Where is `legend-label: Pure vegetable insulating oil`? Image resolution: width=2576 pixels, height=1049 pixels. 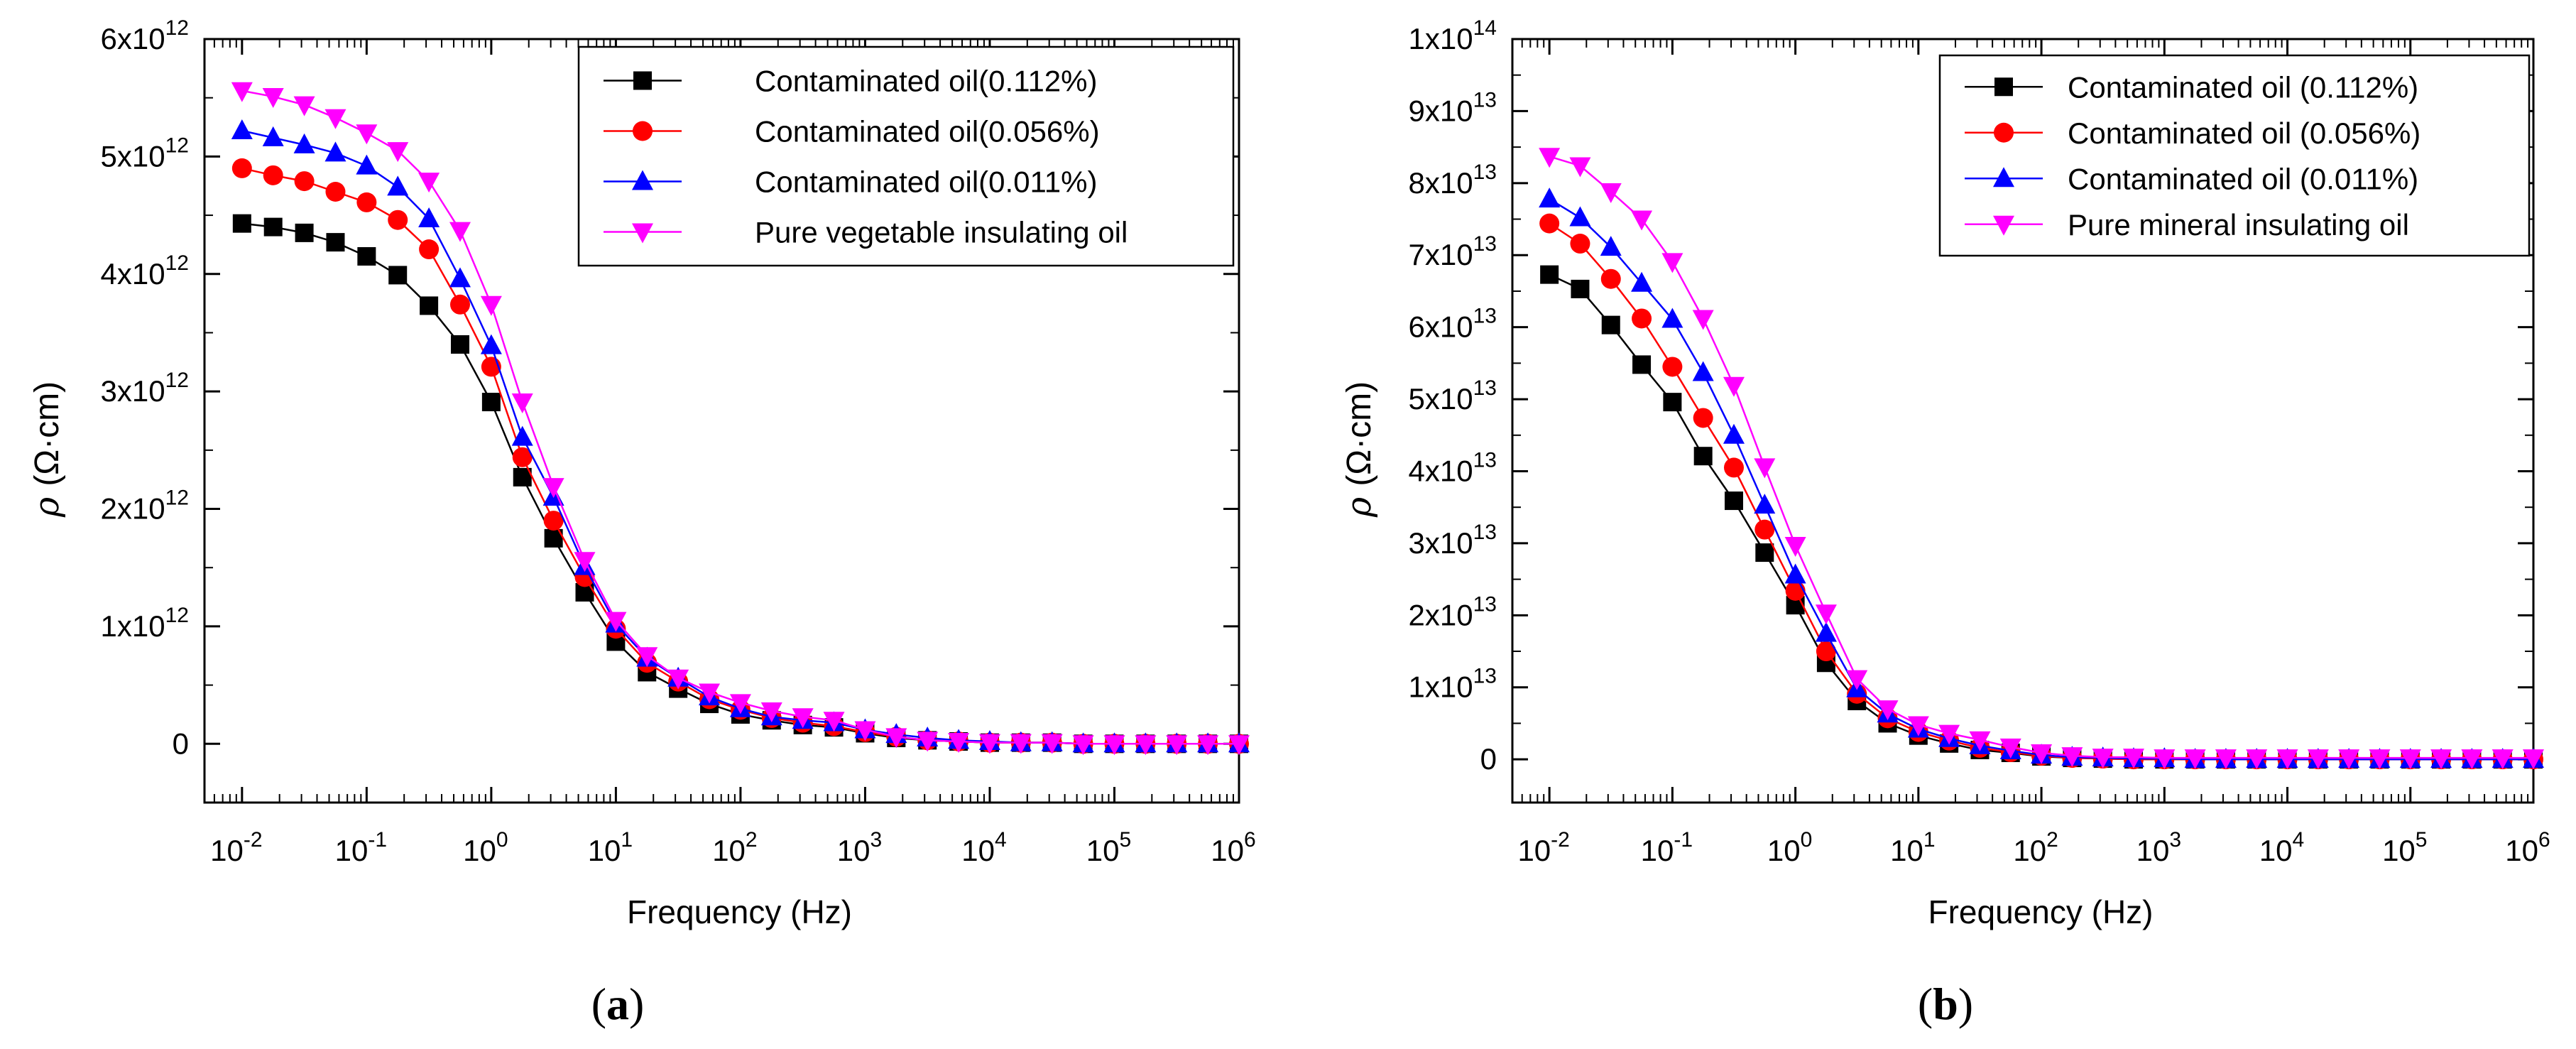 legend-label: Pure vegetable insulating oil is located at coordinates (941, 232).